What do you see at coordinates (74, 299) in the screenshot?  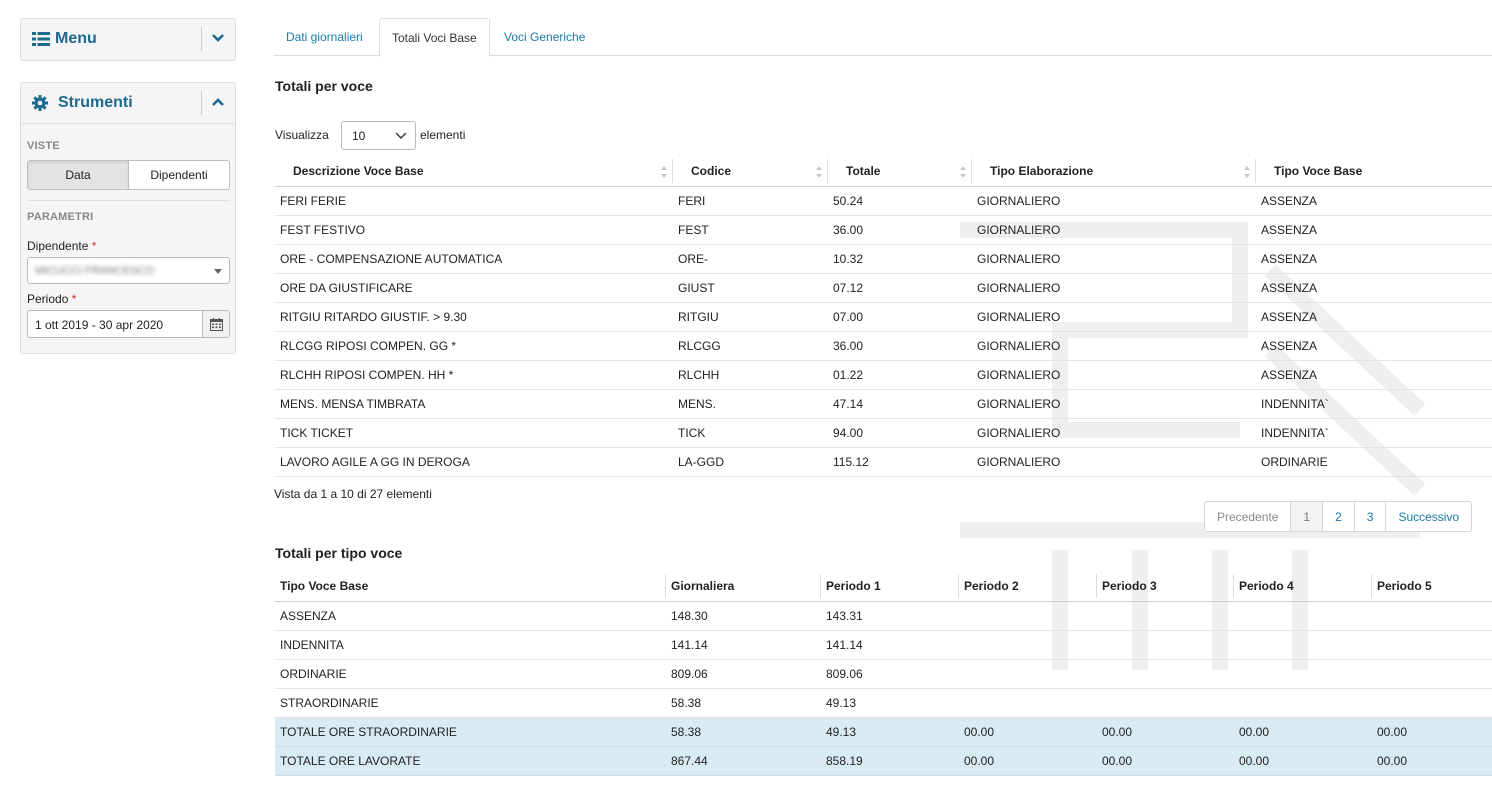 I see `required-marker: *` at bounding box center [74, 299].